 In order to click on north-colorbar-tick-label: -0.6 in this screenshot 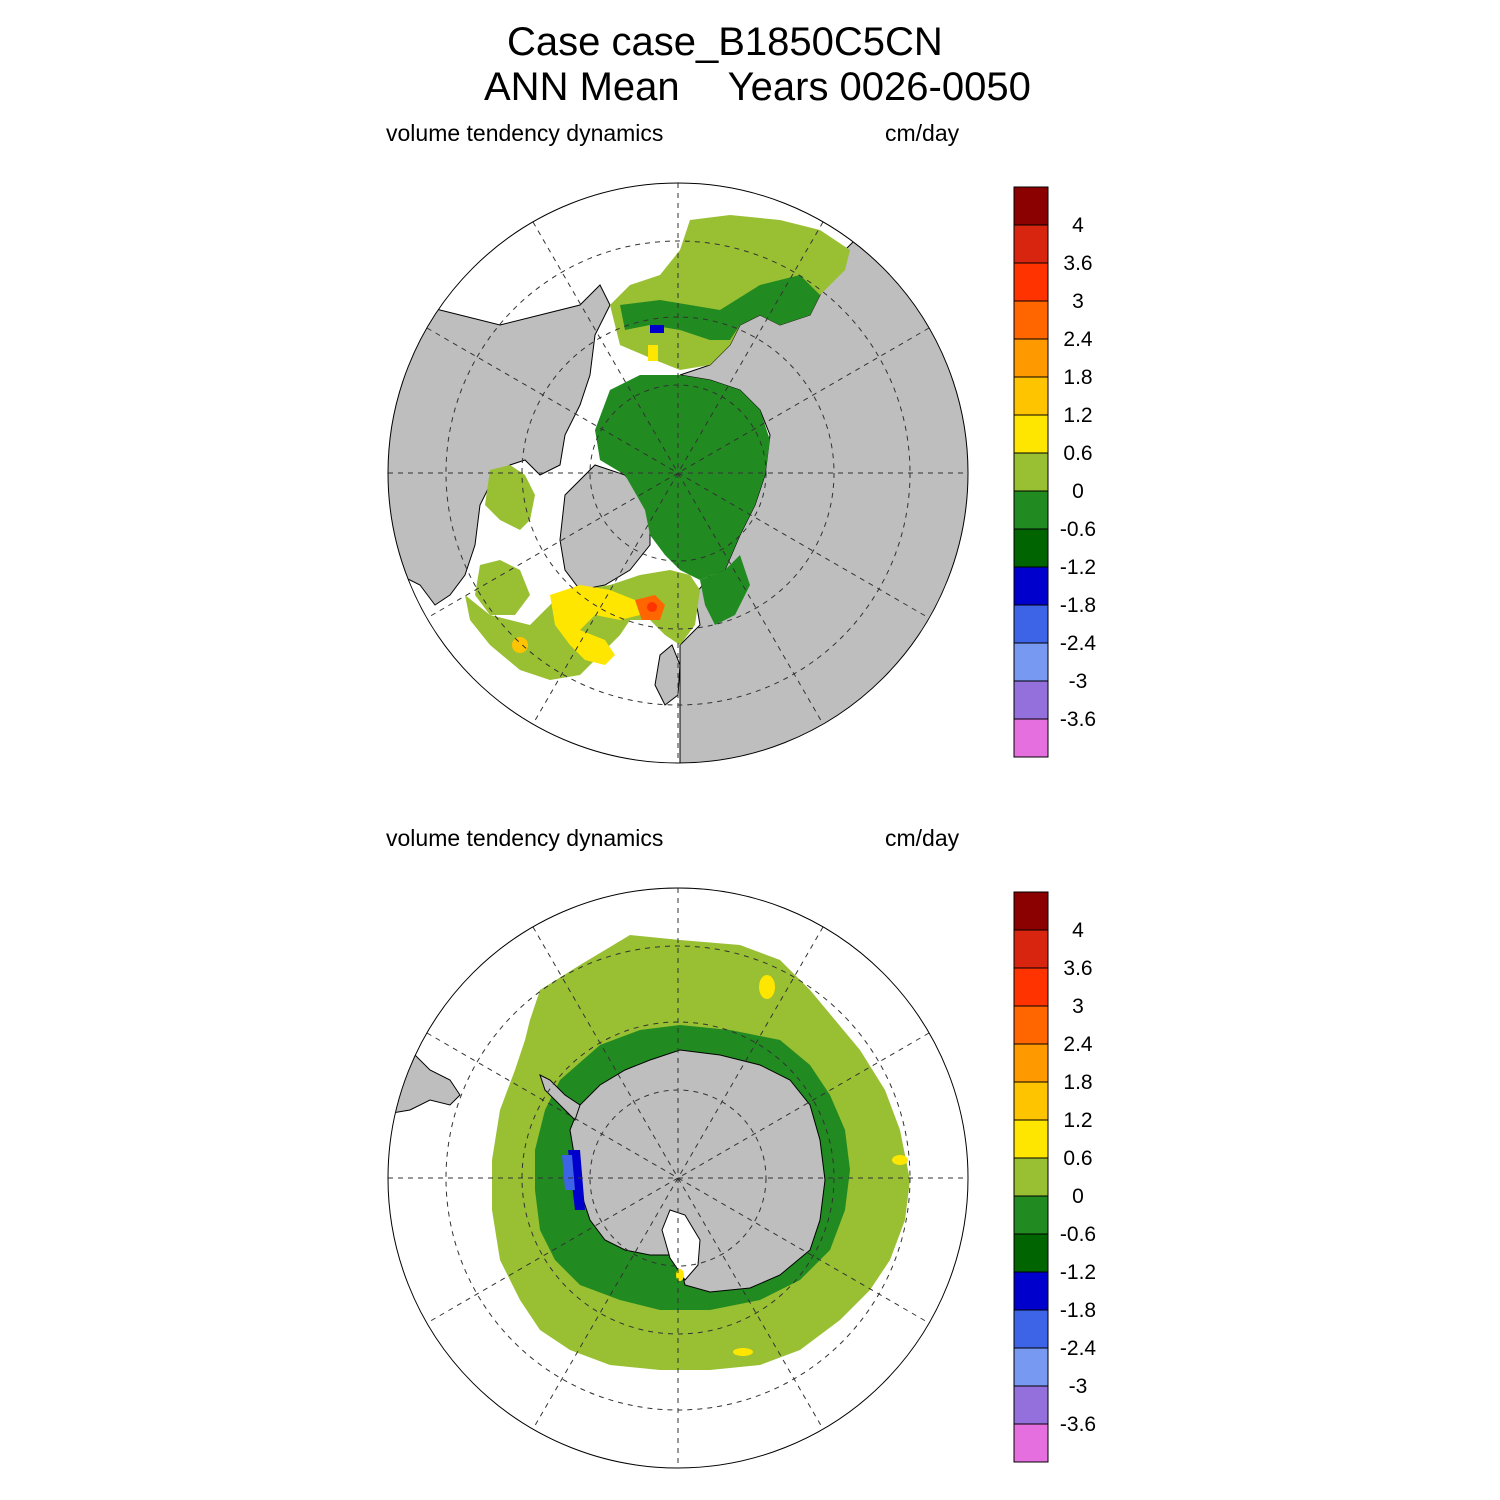, I will do `click(1078, 529)`.